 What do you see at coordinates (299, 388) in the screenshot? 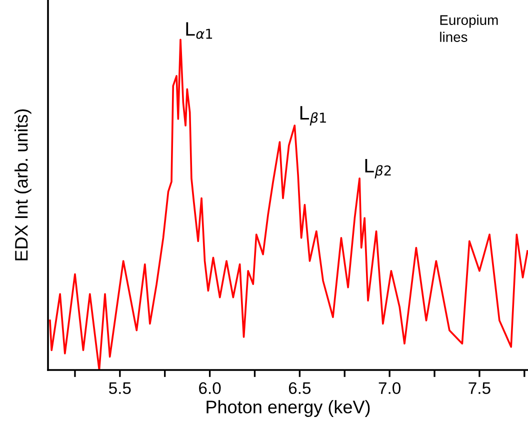
I see `x-tick-label: 6.5` at bounding box center [299, 388].